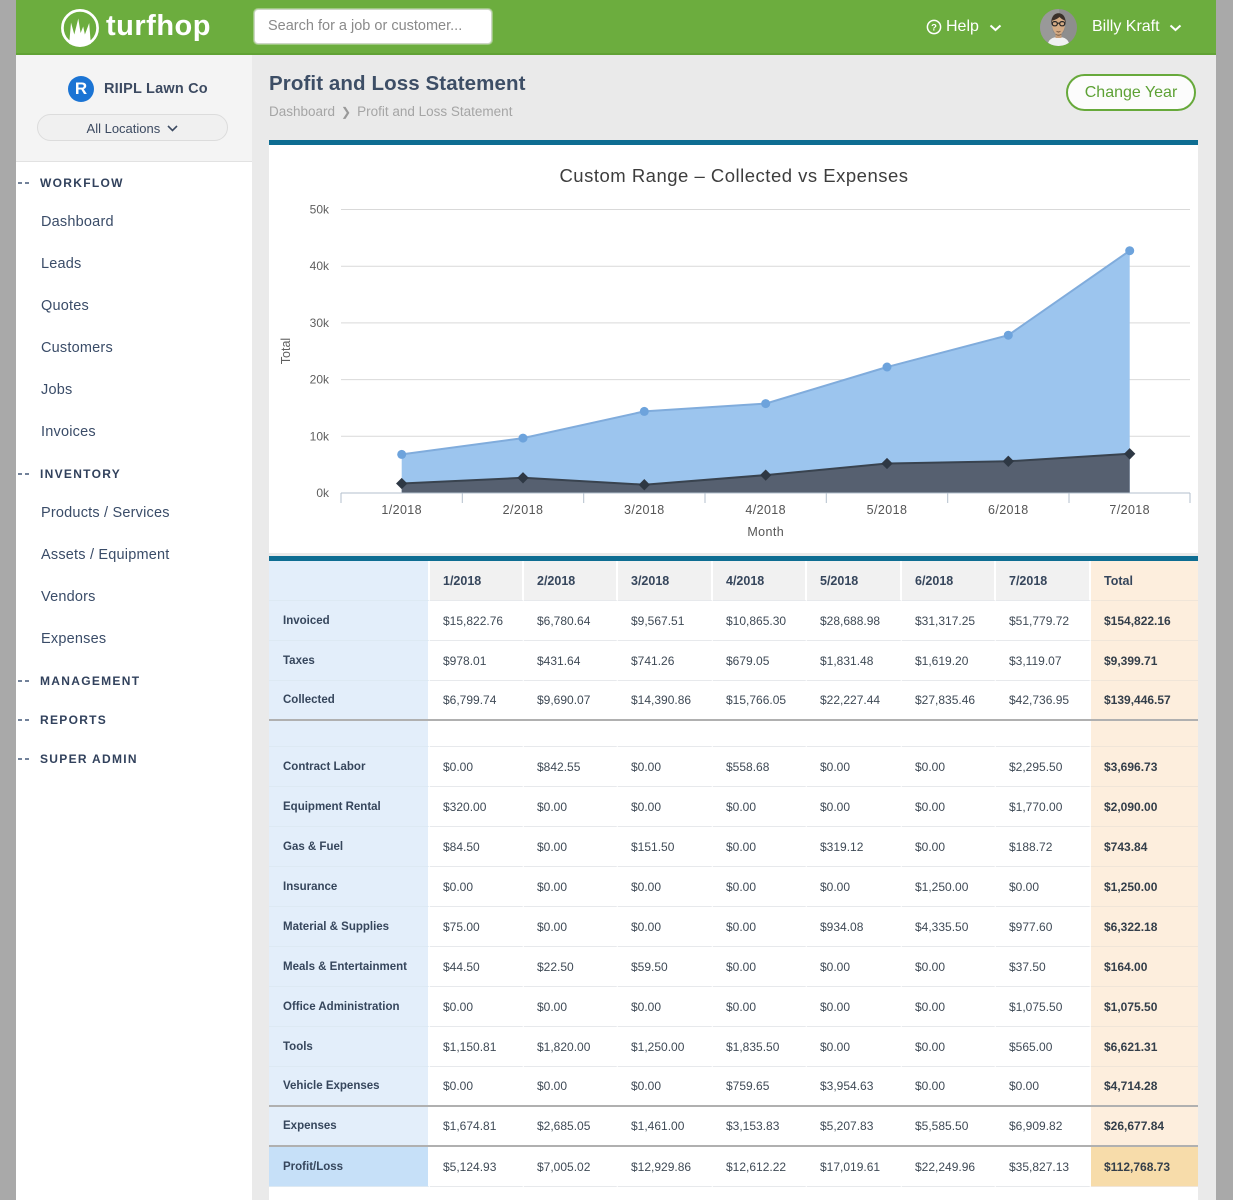 This screenshot has width=1233, height=1200. Describe the element at coordinates (765, 510) in the screenshot. I see `svg-text: 4/2018` at that location.